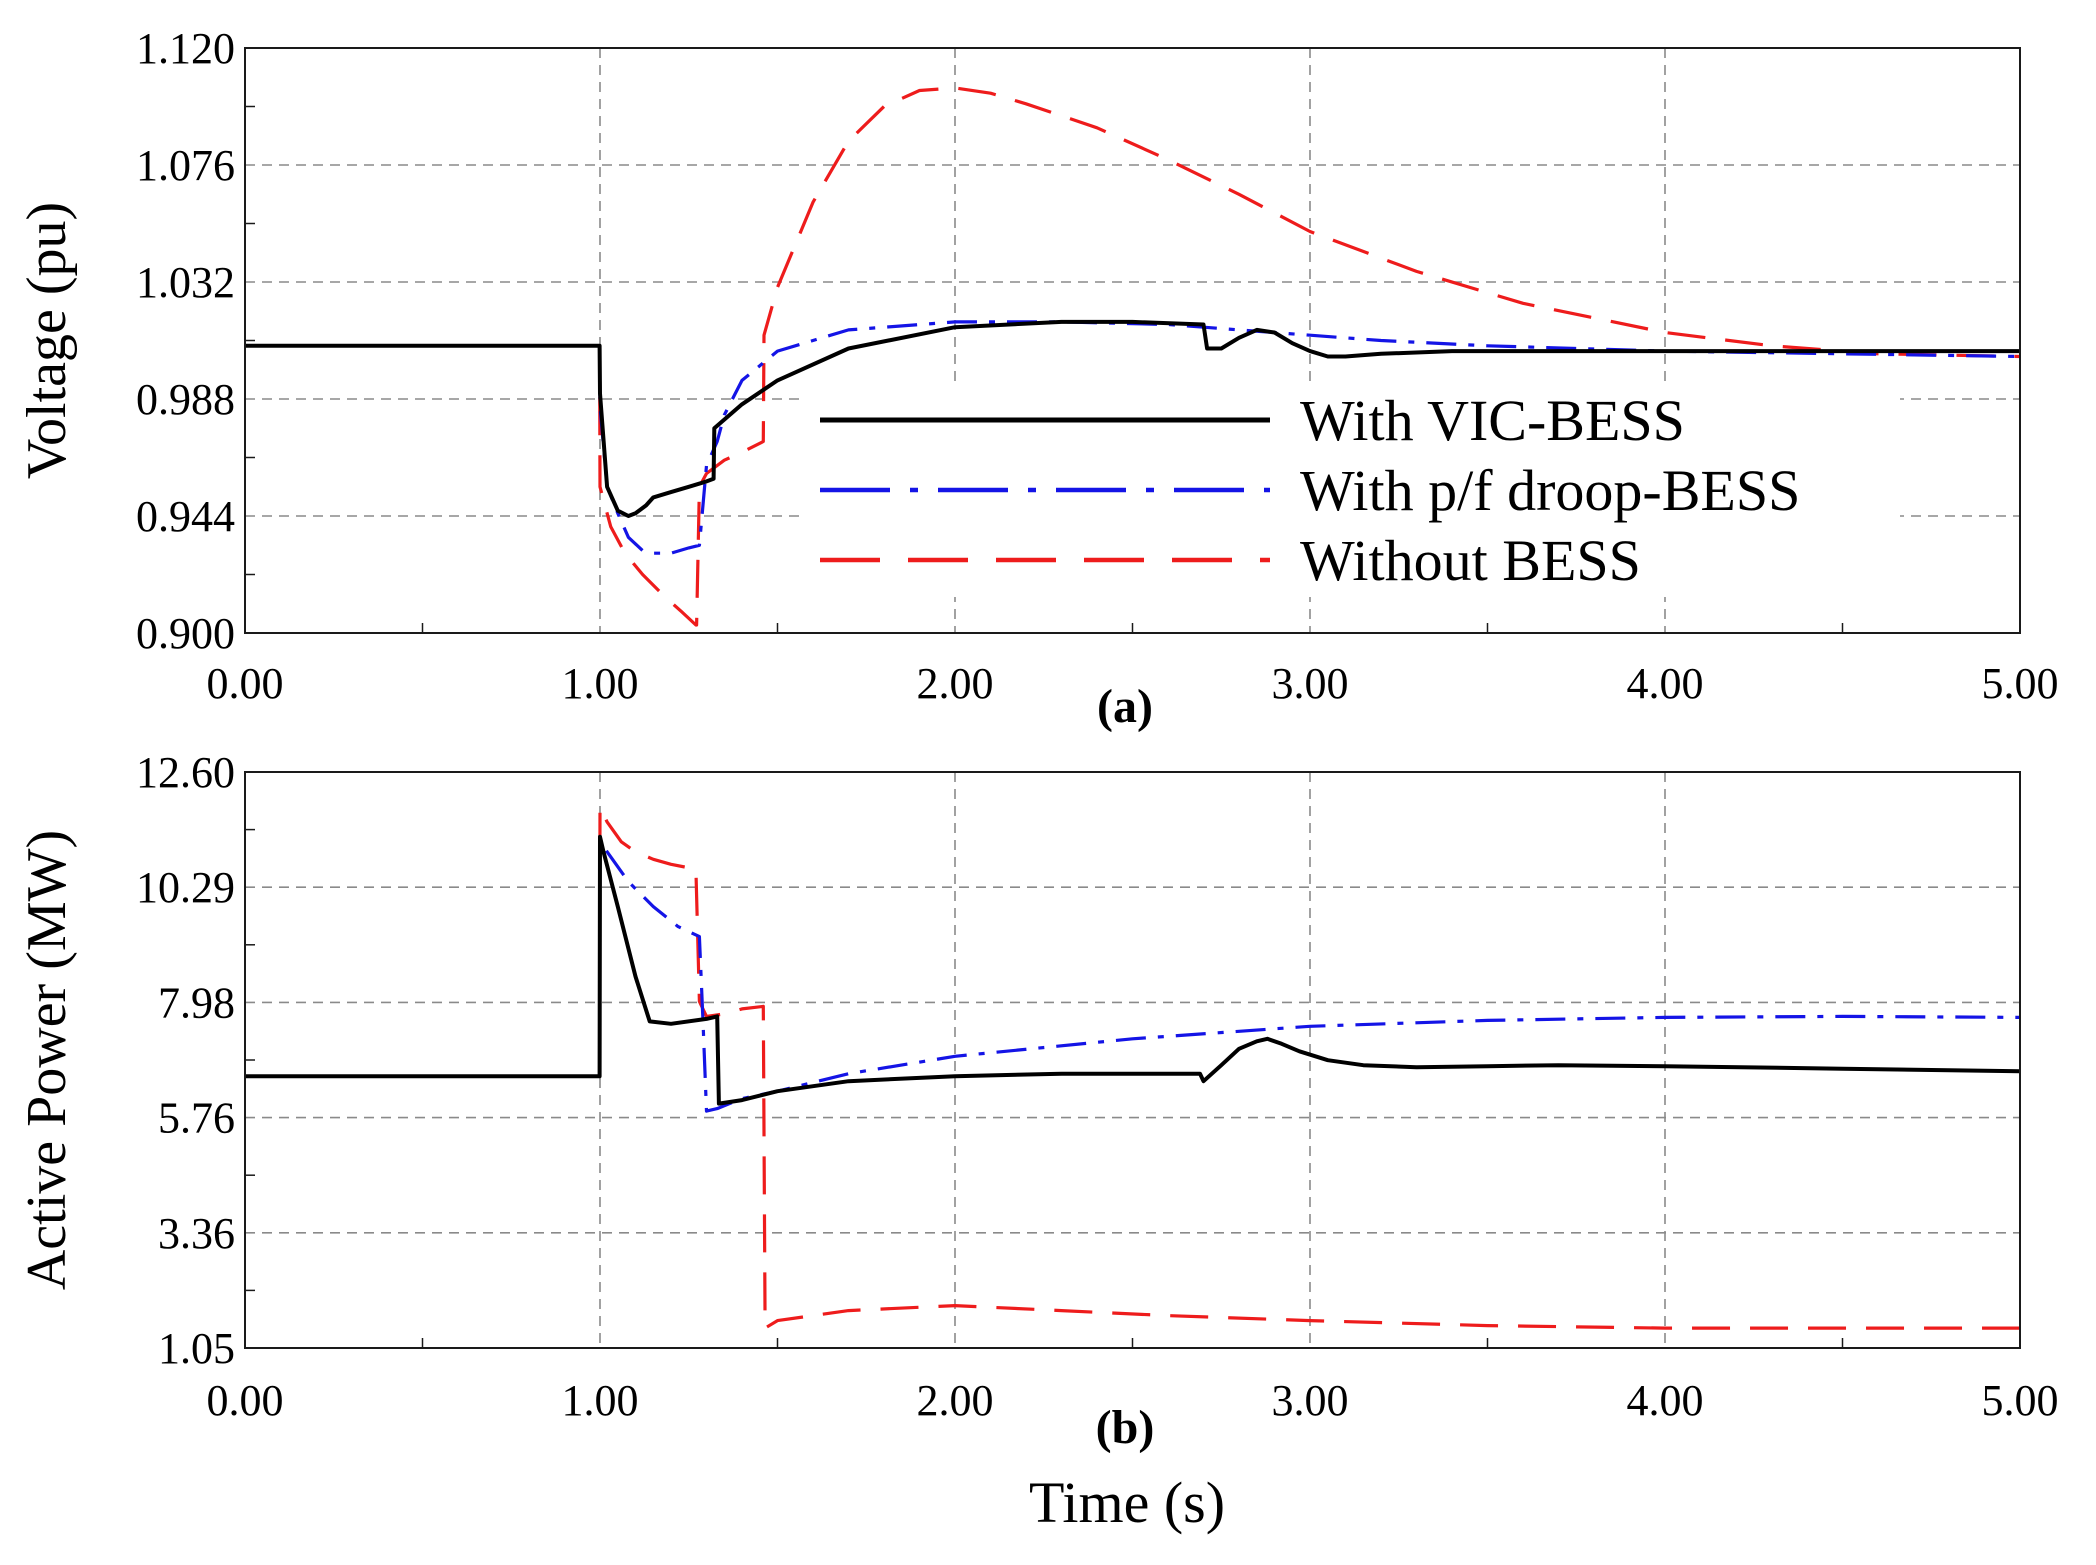 This screenshot has height=1565, width=2096. Describe the element at coordinates (1665, 683) in the screenshot. I see `voltage-x-tick-label: 4.00` at that location.